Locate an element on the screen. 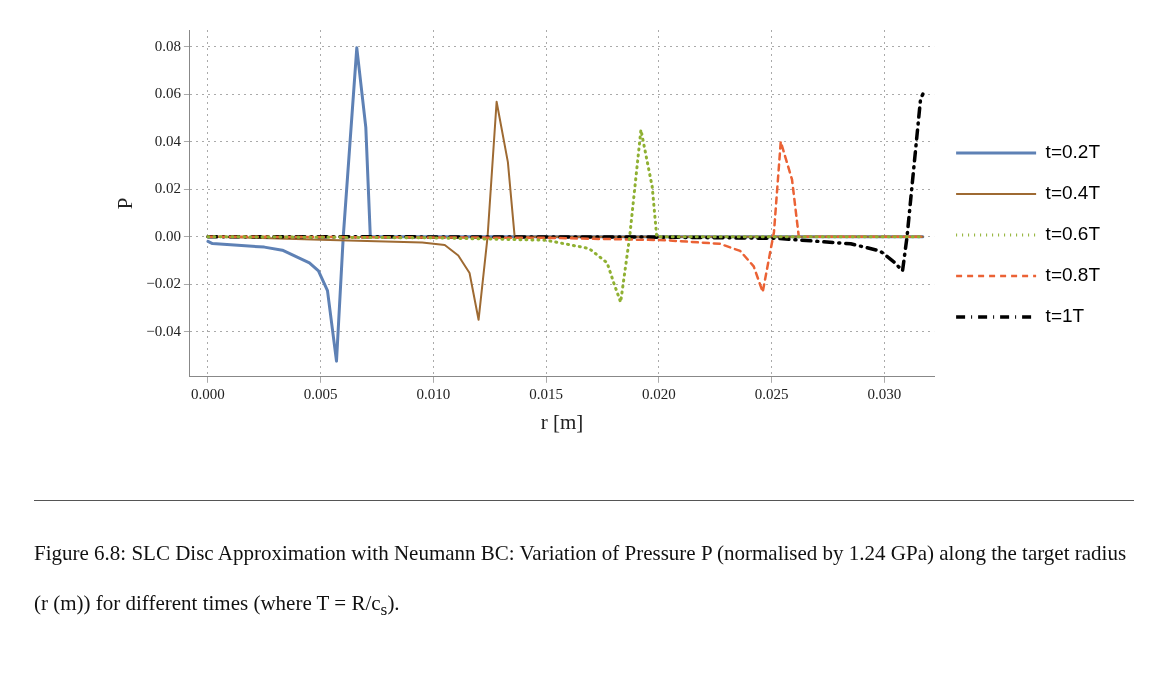  x-tick-label: 0.015 is located at coordinates (546, 393).